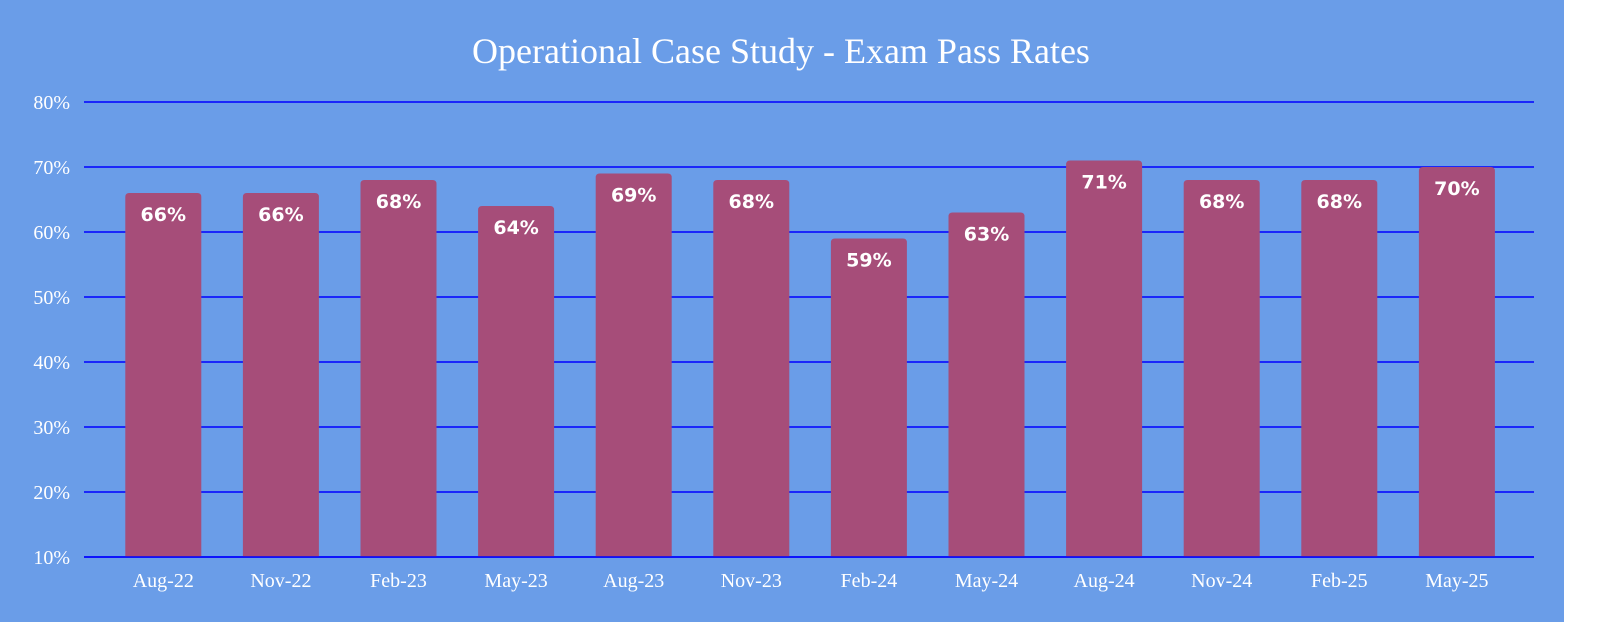 The width and height of the screenshot is (1600, 638). What do you see at coordinates (1339, 581) in the screenshot?
I see `x-tick-label: Feb-25` at bounding box center [1339, 581].